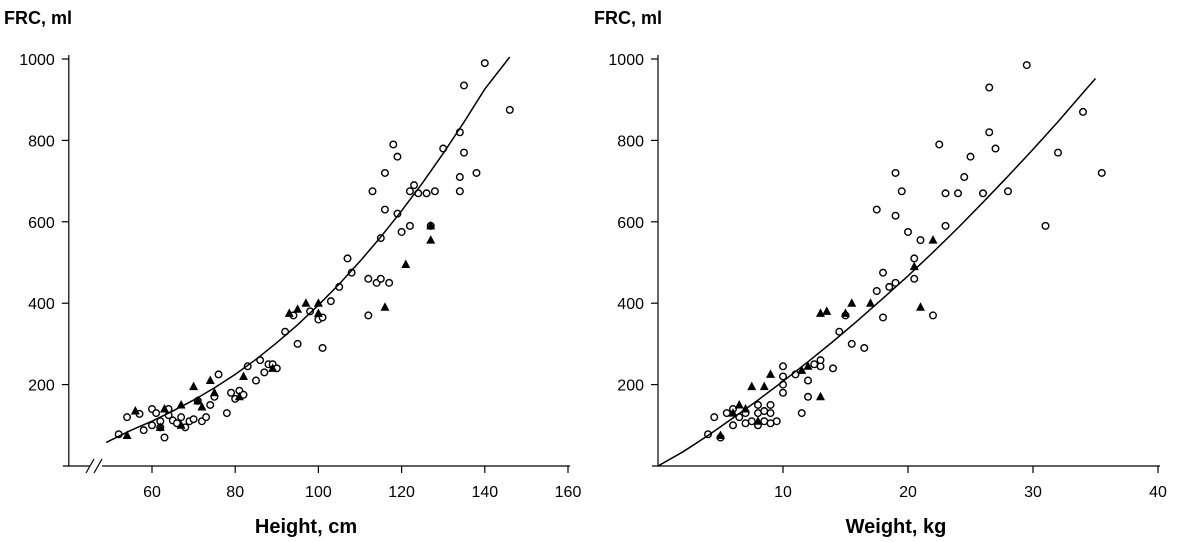 Image resolution: width=1179 pixels, height=542 pixels. I want to click on x-tick-label: 10, so click(783, 492).